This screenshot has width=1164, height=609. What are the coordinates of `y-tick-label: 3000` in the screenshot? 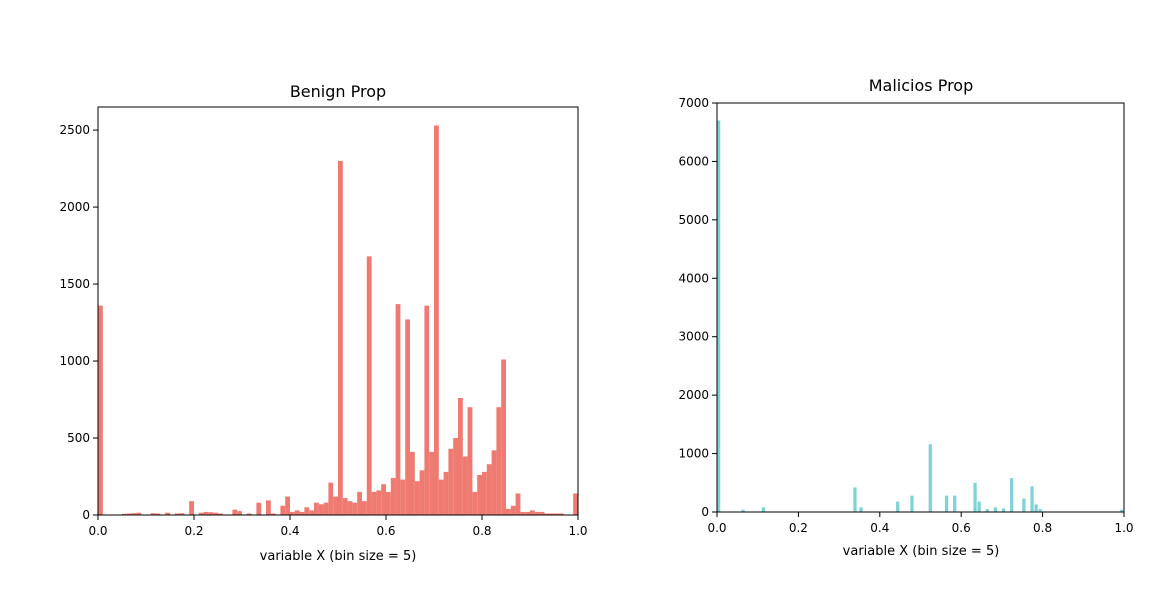 It's located at (693, 337).